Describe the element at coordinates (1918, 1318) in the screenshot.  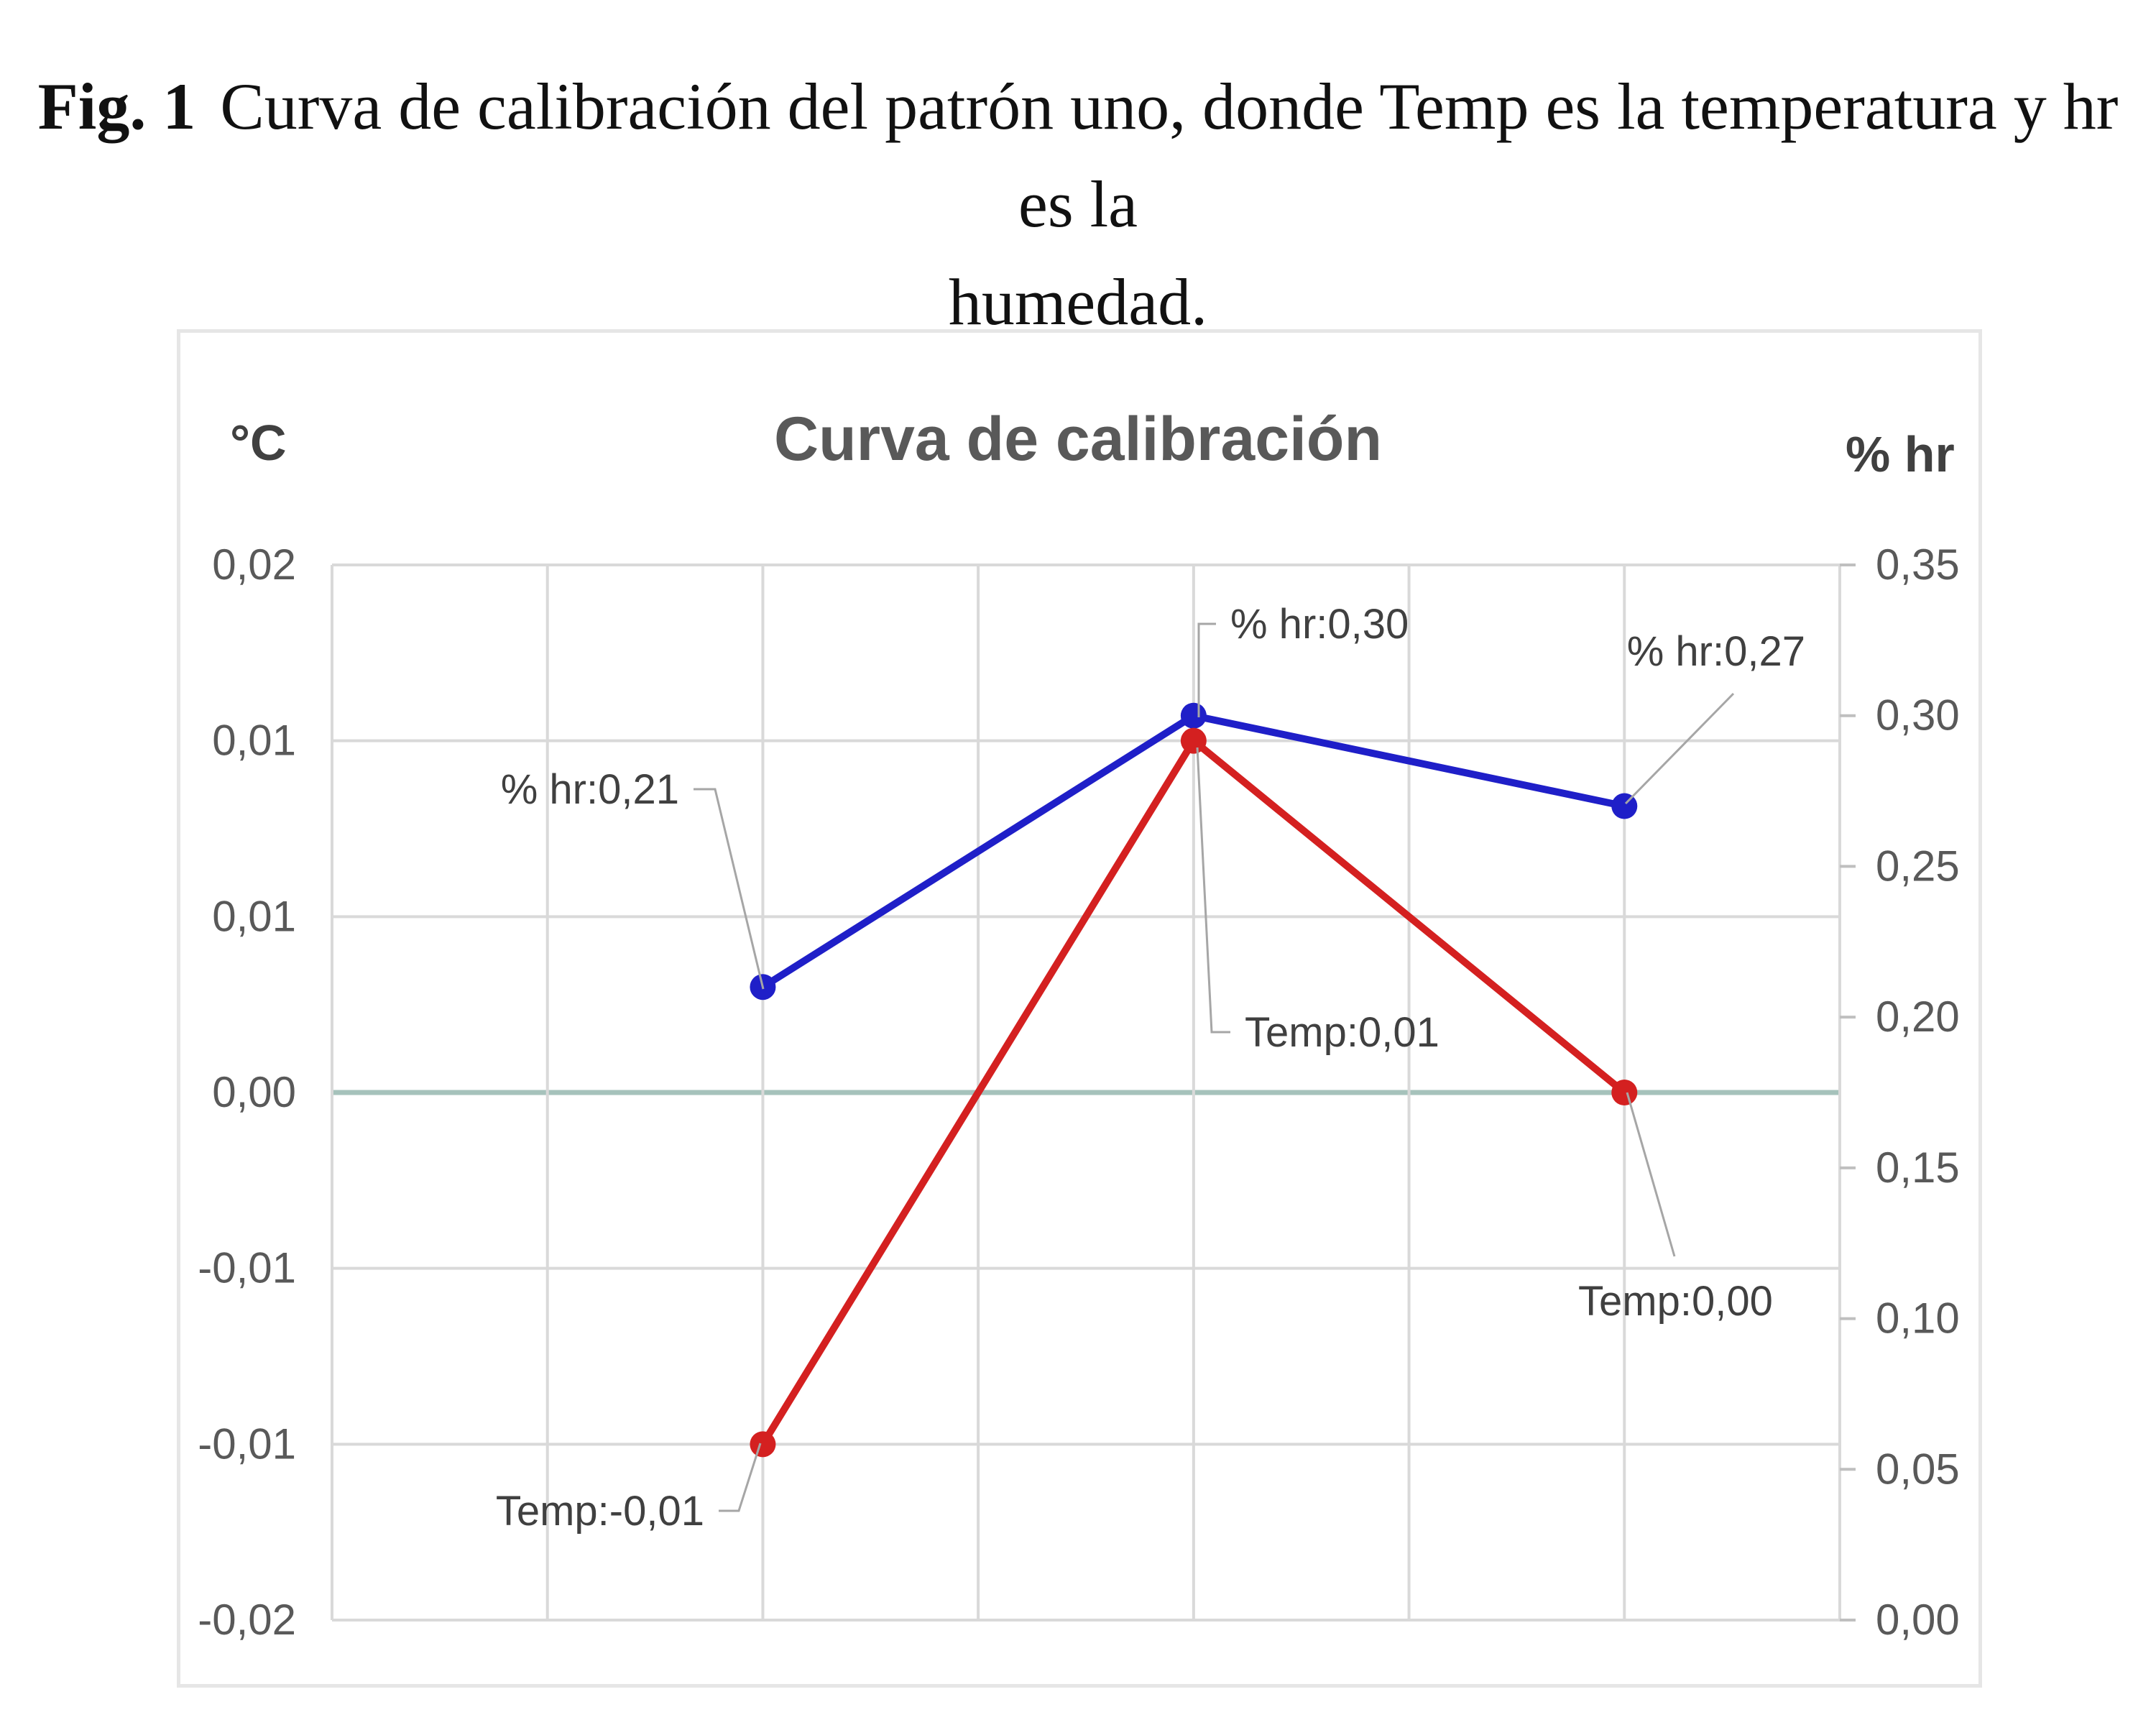
I see `y-right-tick-label: 0,10` at that location.